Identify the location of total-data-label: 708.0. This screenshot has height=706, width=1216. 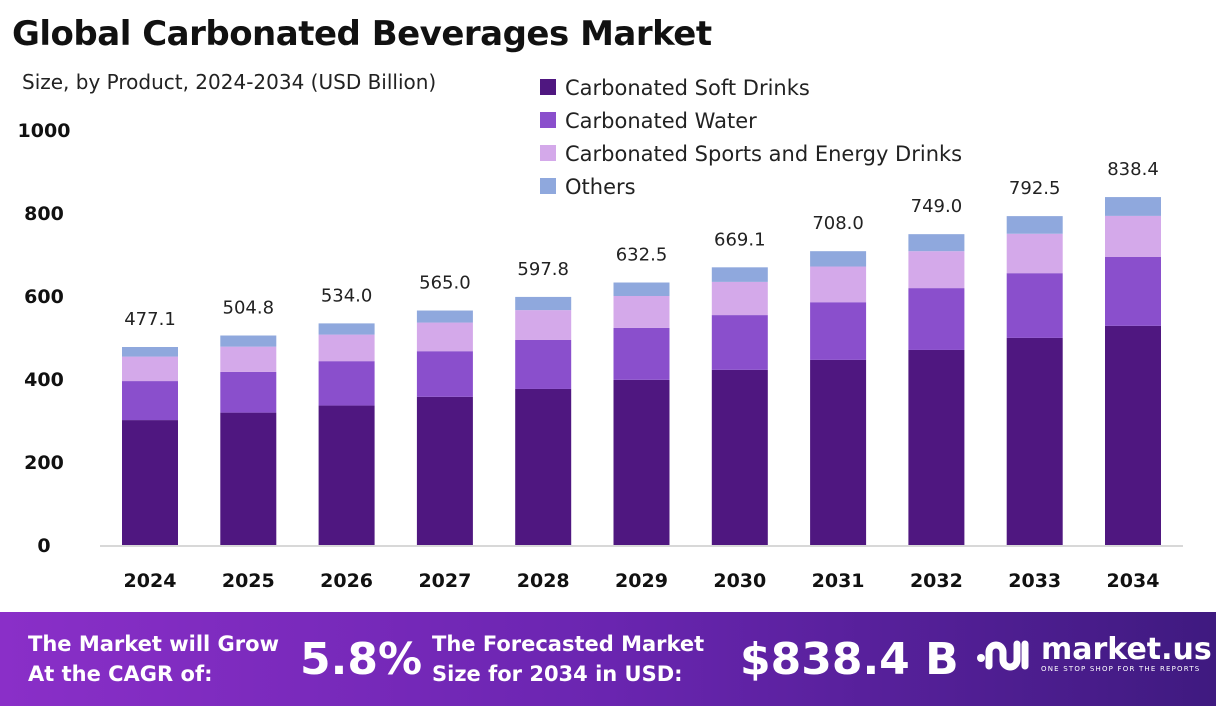
(838, 223).